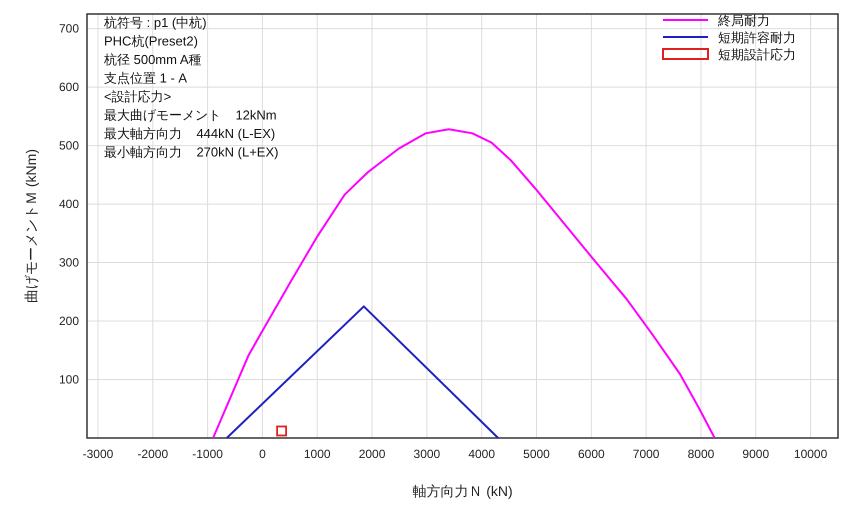 Image resolution: width=841 pixels, height=506 pixels. What do you see at coordinates (98, 454) in the screenshot?
I see `x-tick-label: -3000` at bounding box center [98, 454].